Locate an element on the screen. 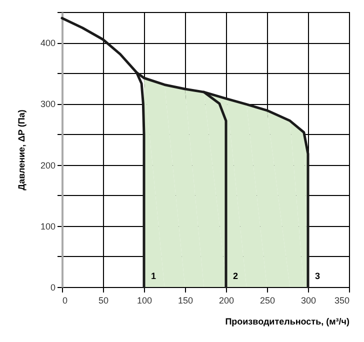 The width and height of the screenshot is (364, 342). x-tick-label: 200 is located at coordinates (226, 301).